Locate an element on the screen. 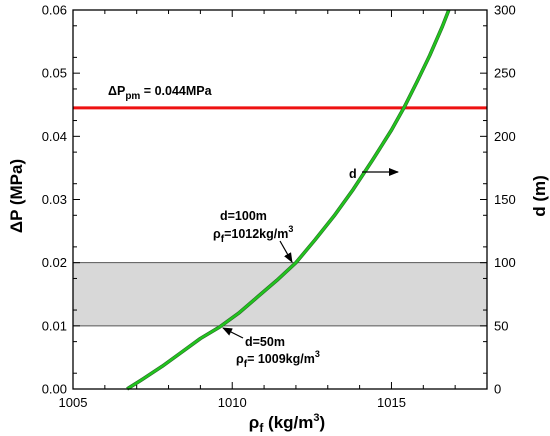  annotation-50m-sup: 3 is located at coordinates (317, 354).